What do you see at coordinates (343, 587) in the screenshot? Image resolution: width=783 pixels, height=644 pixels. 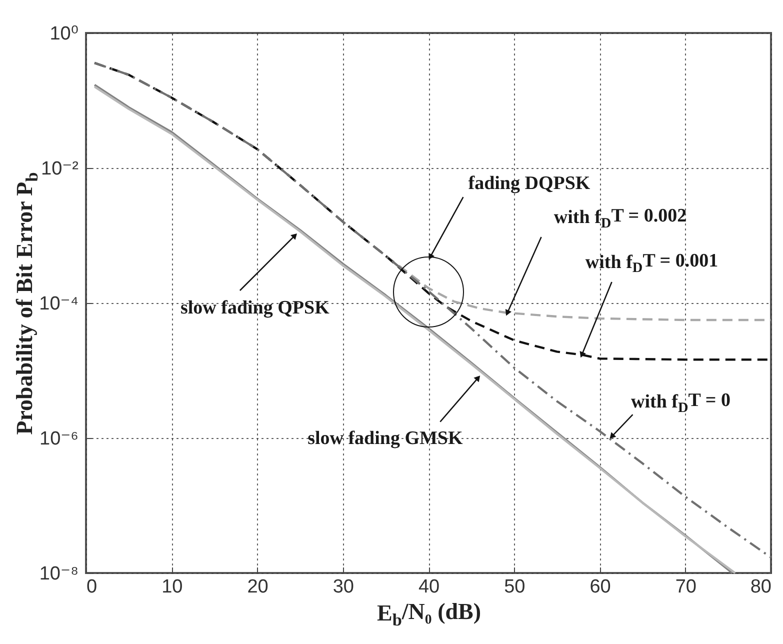 I see `x-tick-label: 30` at bounding box center [343, 587].